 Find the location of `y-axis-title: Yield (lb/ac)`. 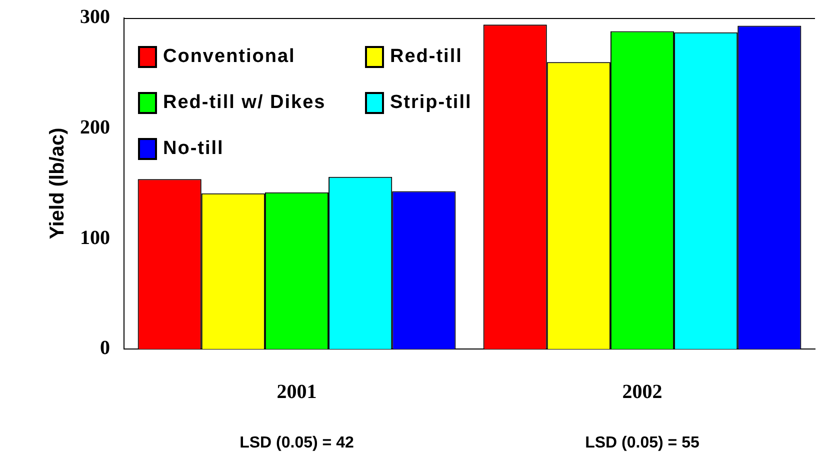

y-axis-title: Yield (lb/ac) is located at coordinates (57, 184).